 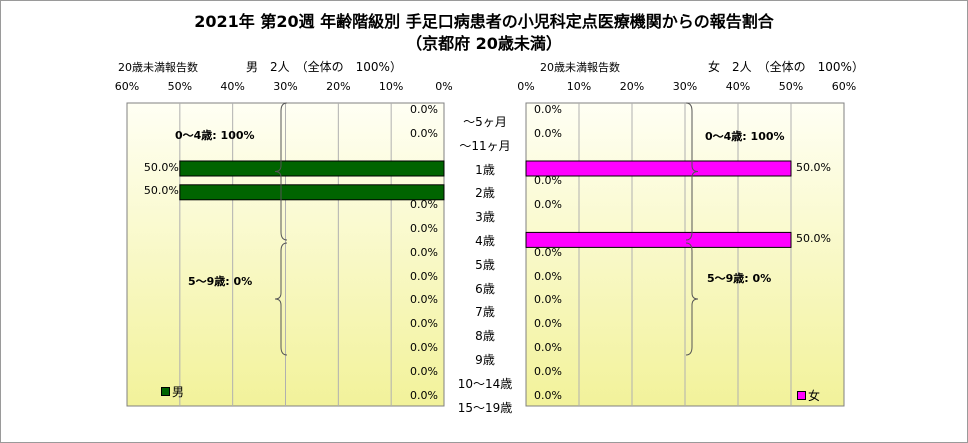 What do you see at coordinates (215, 135) in the screenshot?
I see `left-annotation-0-4: 0～4歳: 100%` at bounding box center [215, 135].